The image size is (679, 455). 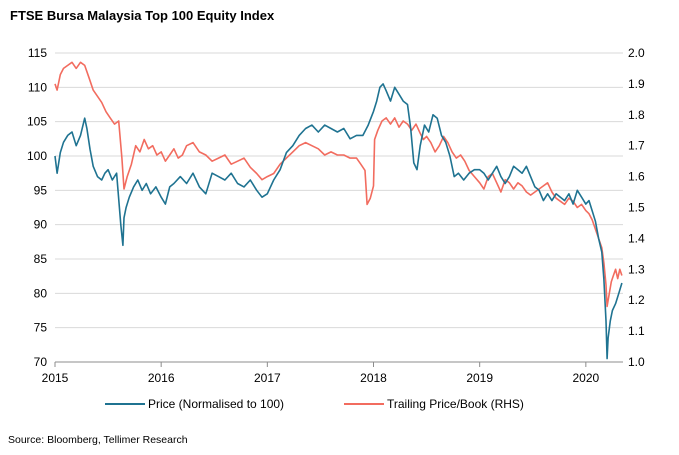 I want to click on x-tick-label: 2019, so click(x=479, y=378).